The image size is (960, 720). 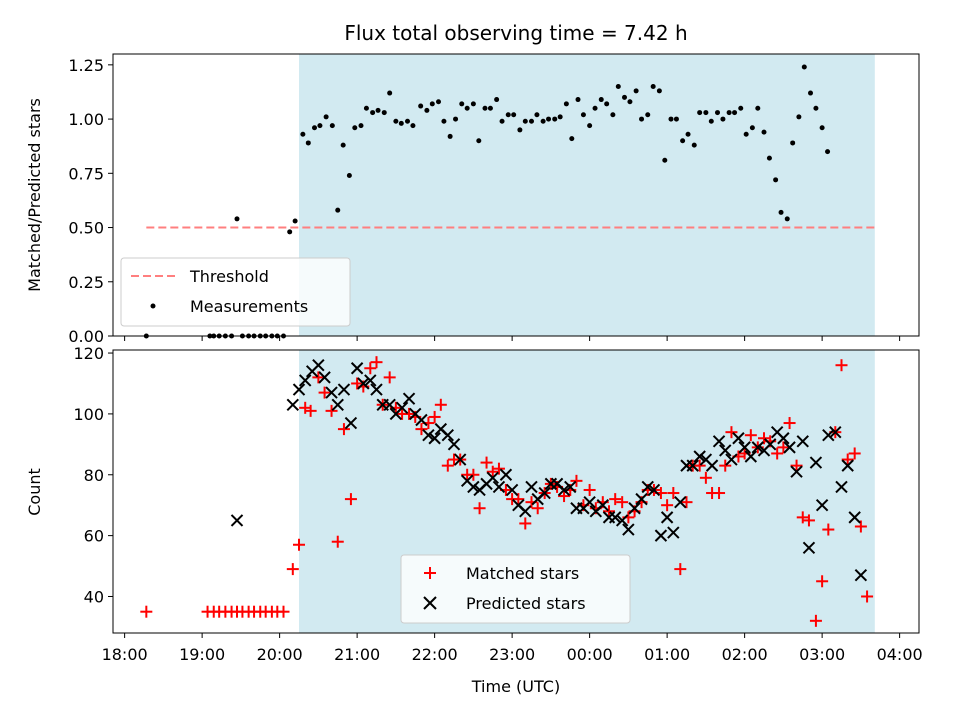 I want to click on threshold-legend-label: Threshold, so click(x=229, y=276).